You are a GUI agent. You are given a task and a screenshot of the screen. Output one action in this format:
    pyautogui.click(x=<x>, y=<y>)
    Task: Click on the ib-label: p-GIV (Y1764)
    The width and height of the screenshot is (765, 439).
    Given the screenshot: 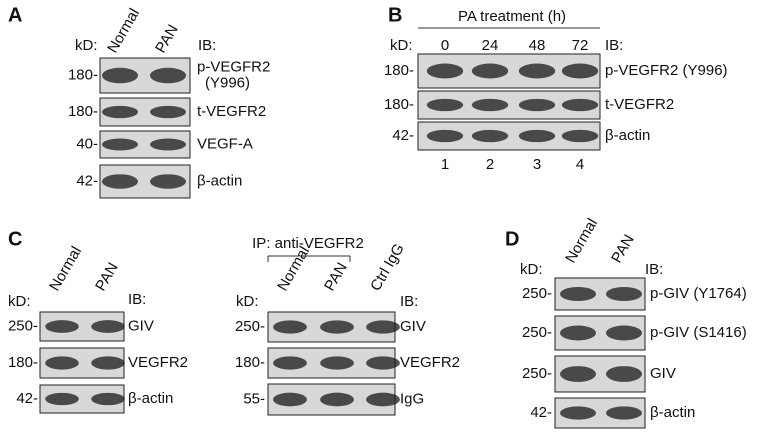 What is the action you would take?
    pyautogui.click(x=698, y=293)
    